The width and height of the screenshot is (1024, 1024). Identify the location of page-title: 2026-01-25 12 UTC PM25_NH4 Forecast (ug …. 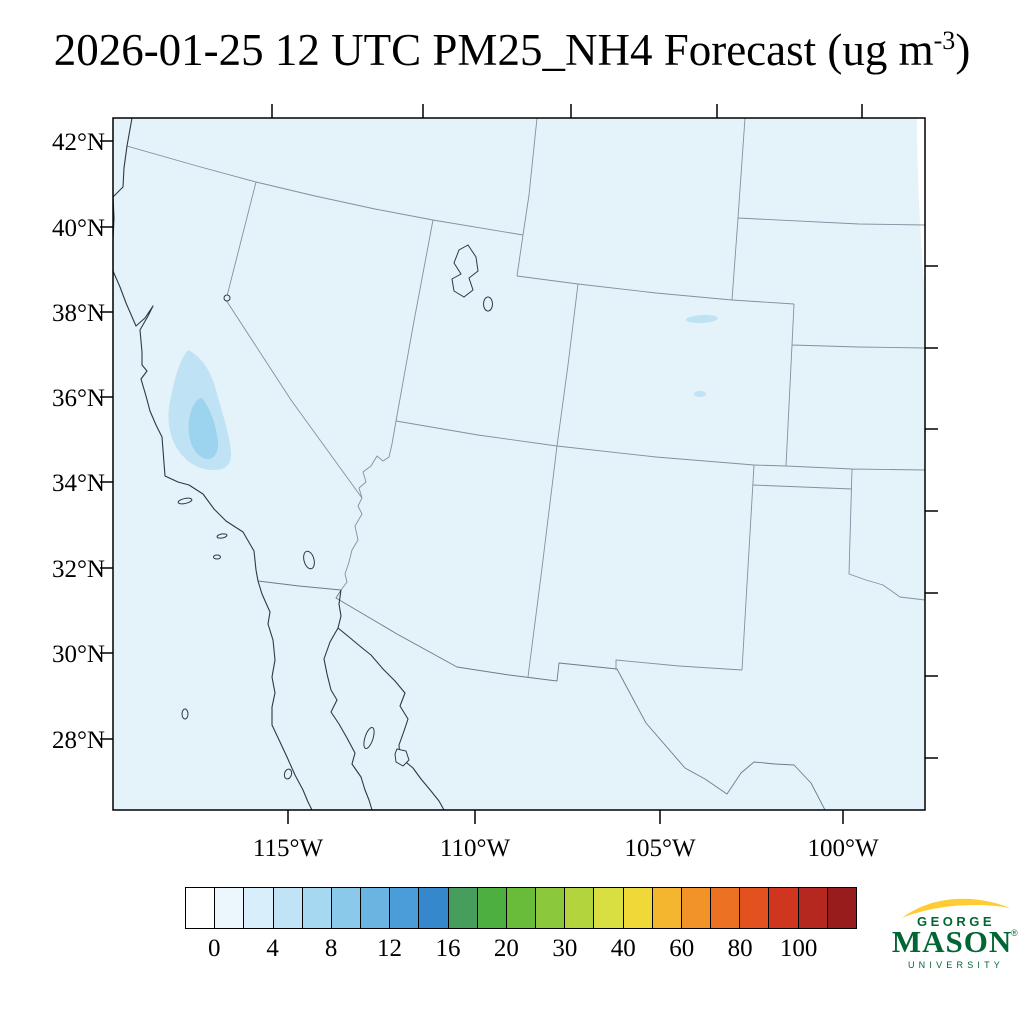
(512, 50).